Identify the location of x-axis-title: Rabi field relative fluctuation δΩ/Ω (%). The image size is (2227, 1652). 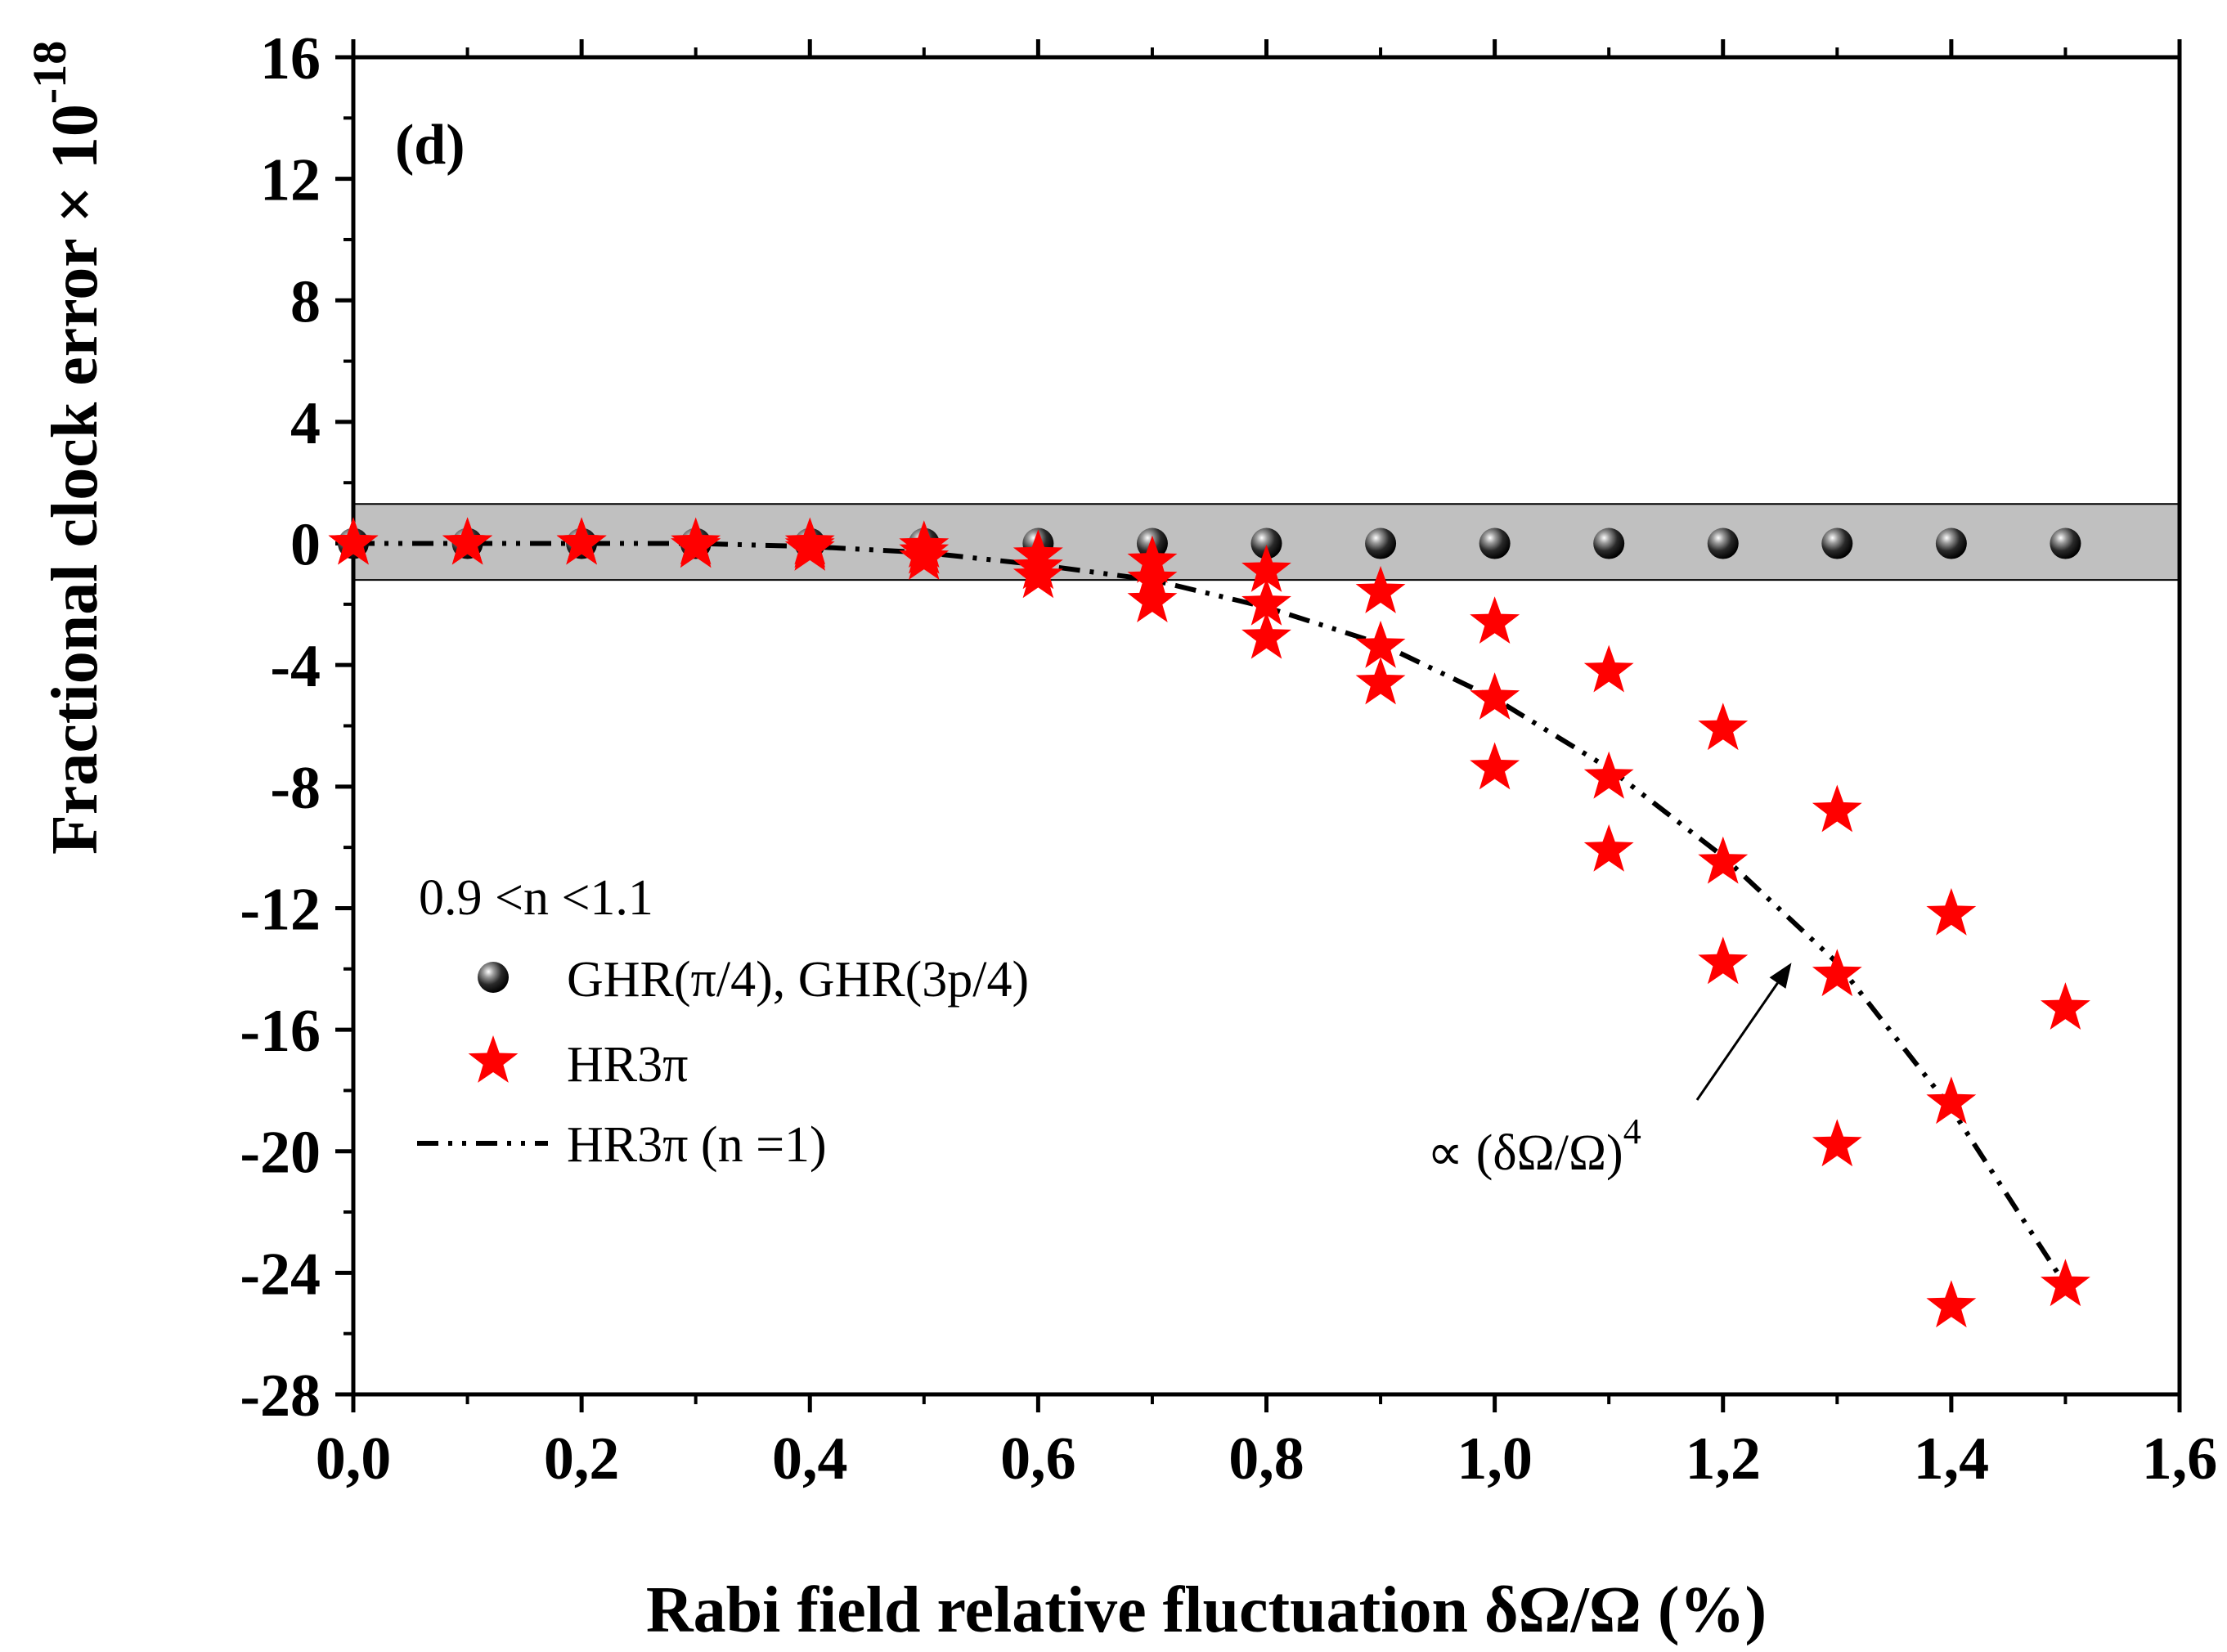
(1207, 1610).